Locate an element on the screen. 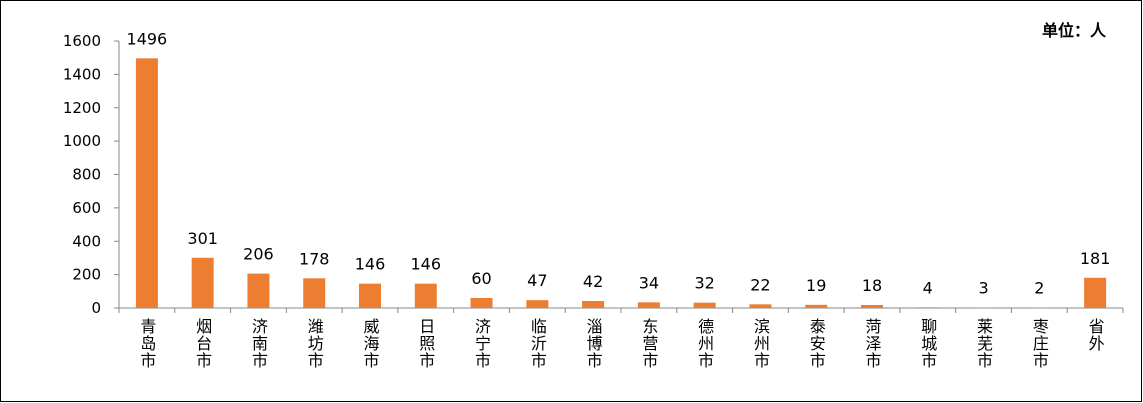 This screenshot has height=403, width=1143. data-label: 3 is located at coordinates (983, 287).